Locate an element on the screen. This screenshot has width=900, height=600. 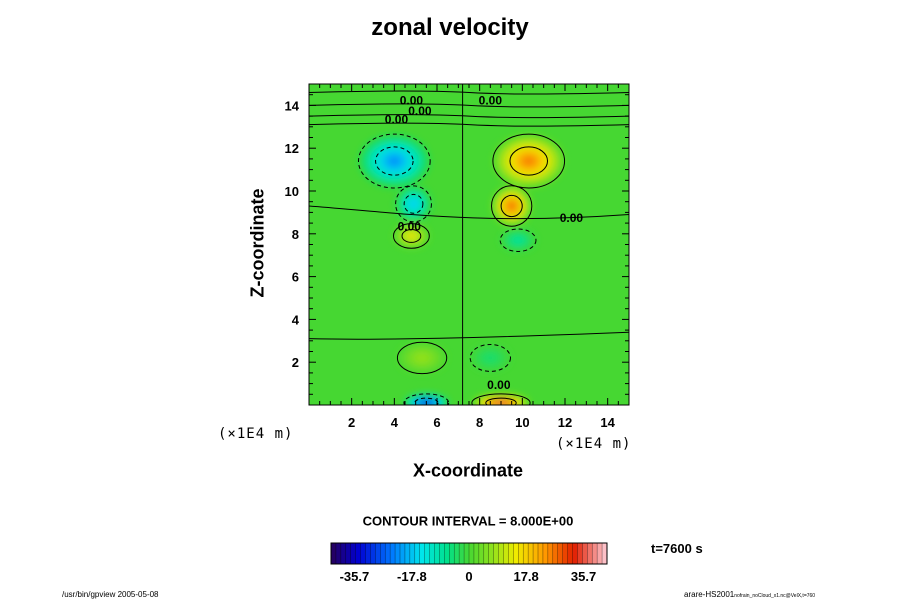
y-axis-unit: (×1E4 m) is located at coordinates (256, 434).